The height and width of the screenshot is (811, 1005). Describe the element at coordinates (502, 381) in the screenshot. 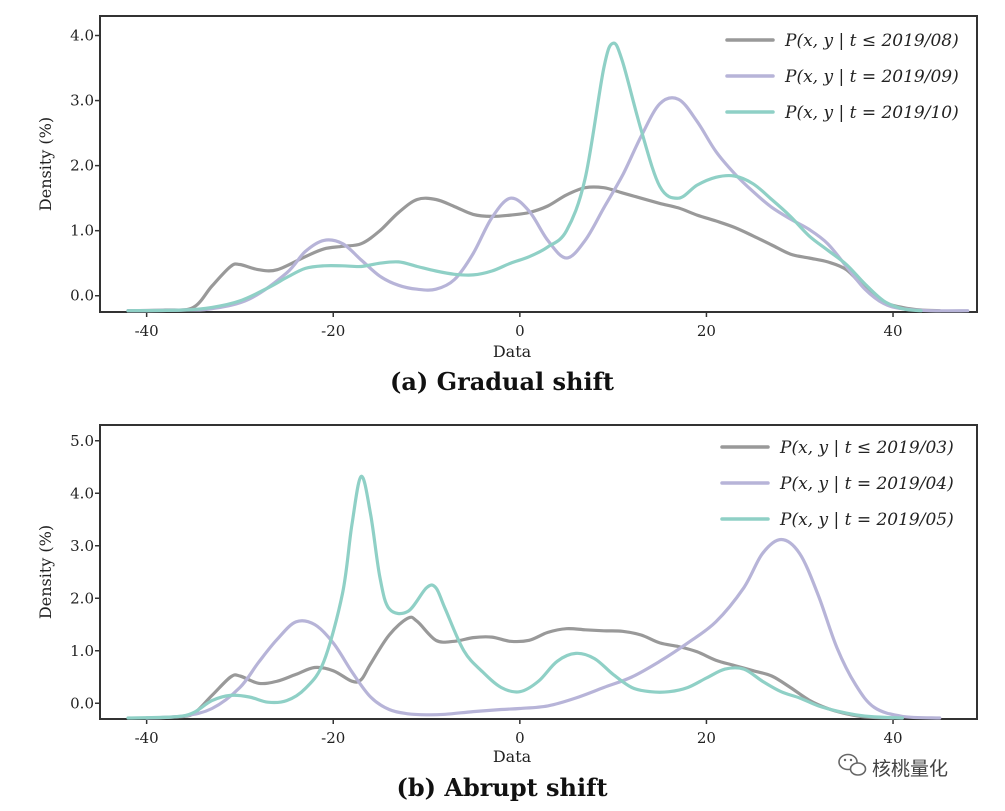

I see `panel-a-caption: (a) Gradual shift` at that location.